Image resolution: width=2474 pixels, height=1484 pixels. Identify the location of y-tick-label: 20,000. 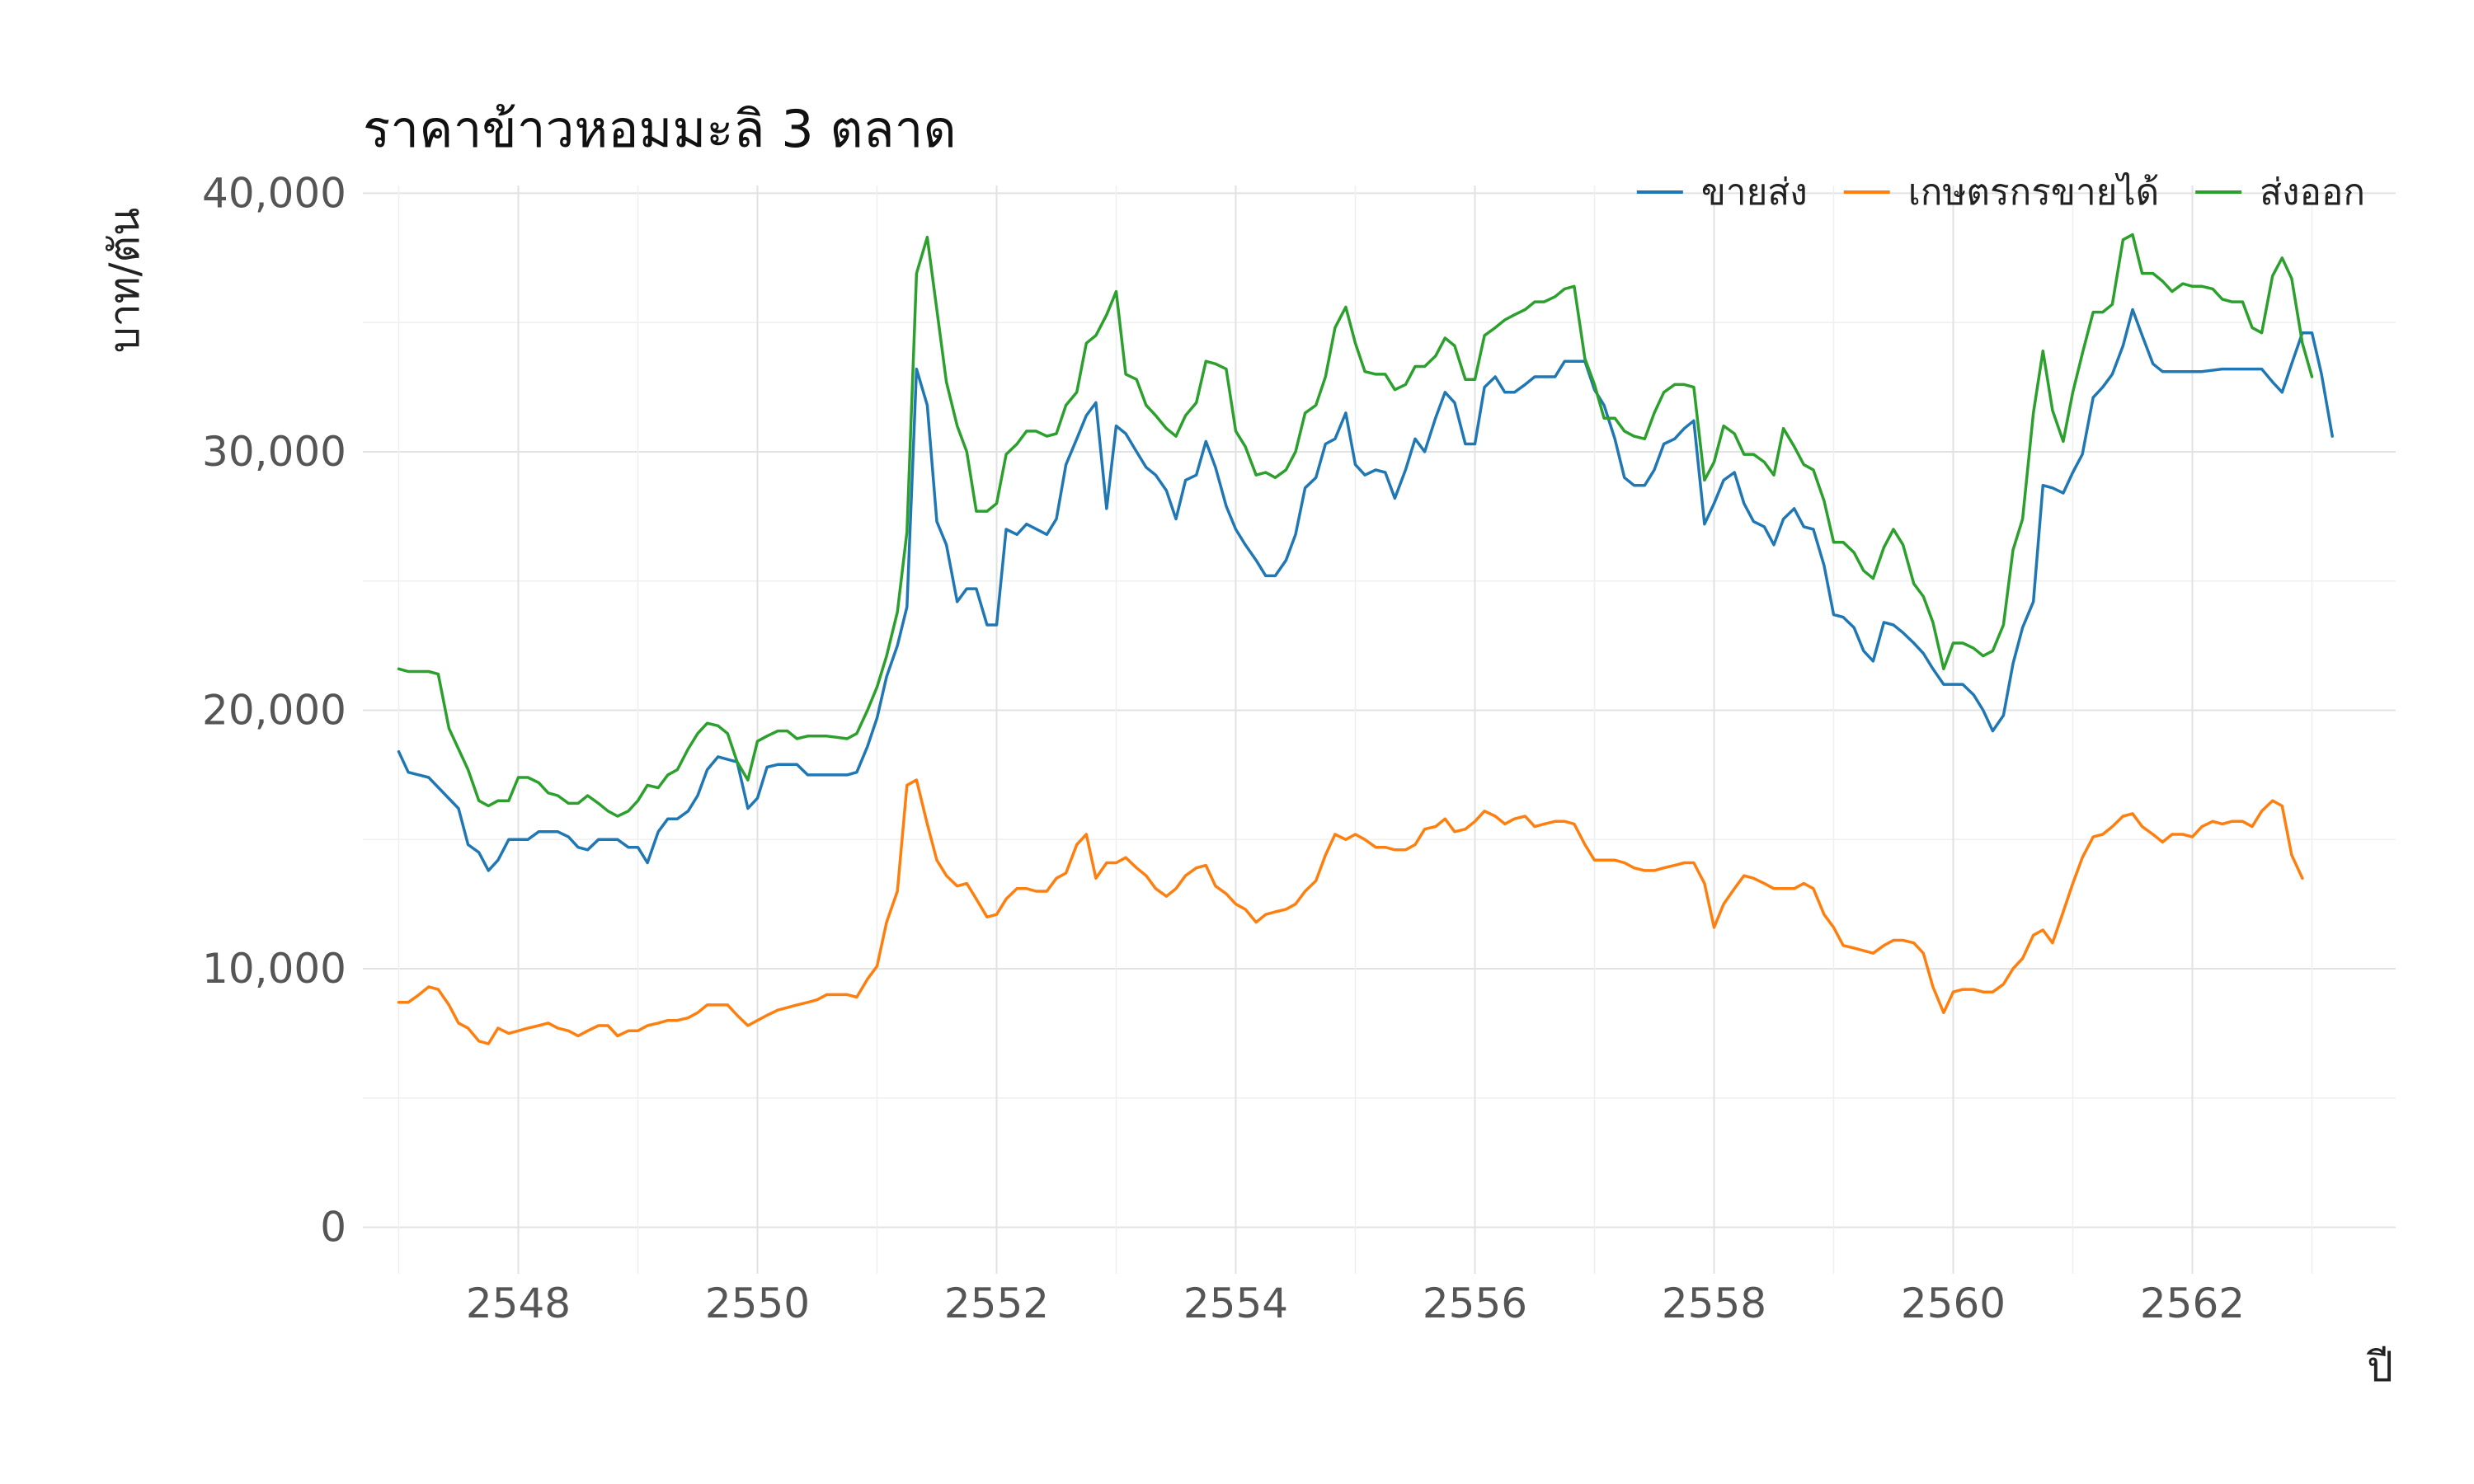
(274, 710).